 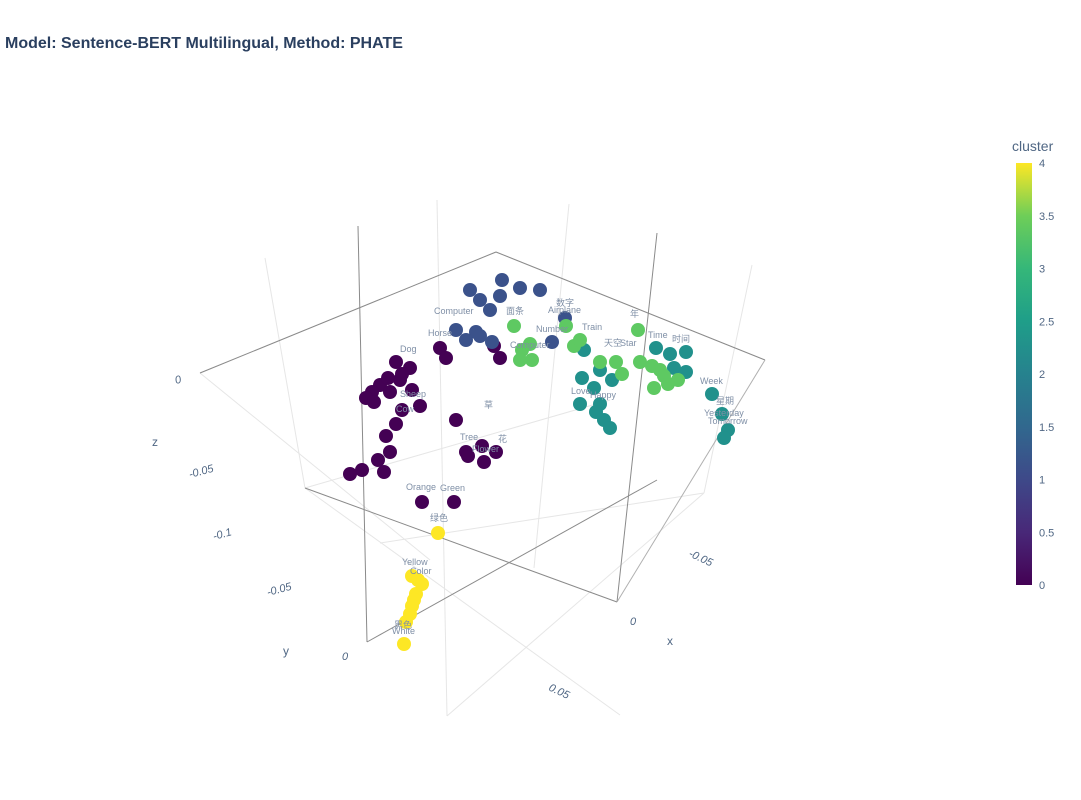 I want to click on point-label: Tomorrow, so click(x=728, y=421).